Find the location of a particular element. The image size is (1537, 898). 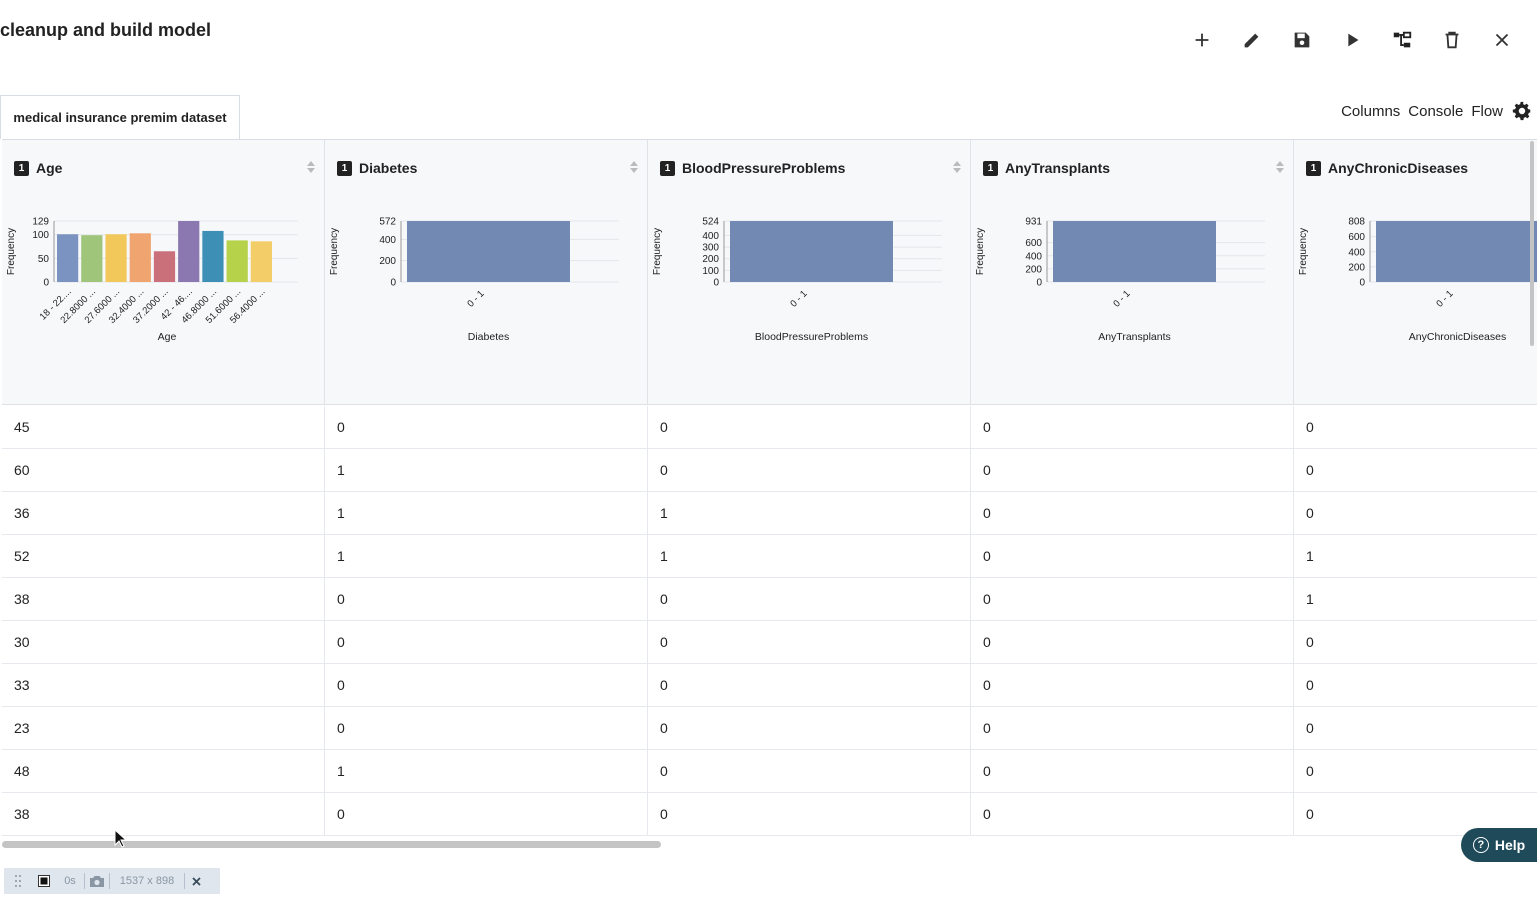

table-row: 36 1 1 0 0 is located at coordinates (769, 513).